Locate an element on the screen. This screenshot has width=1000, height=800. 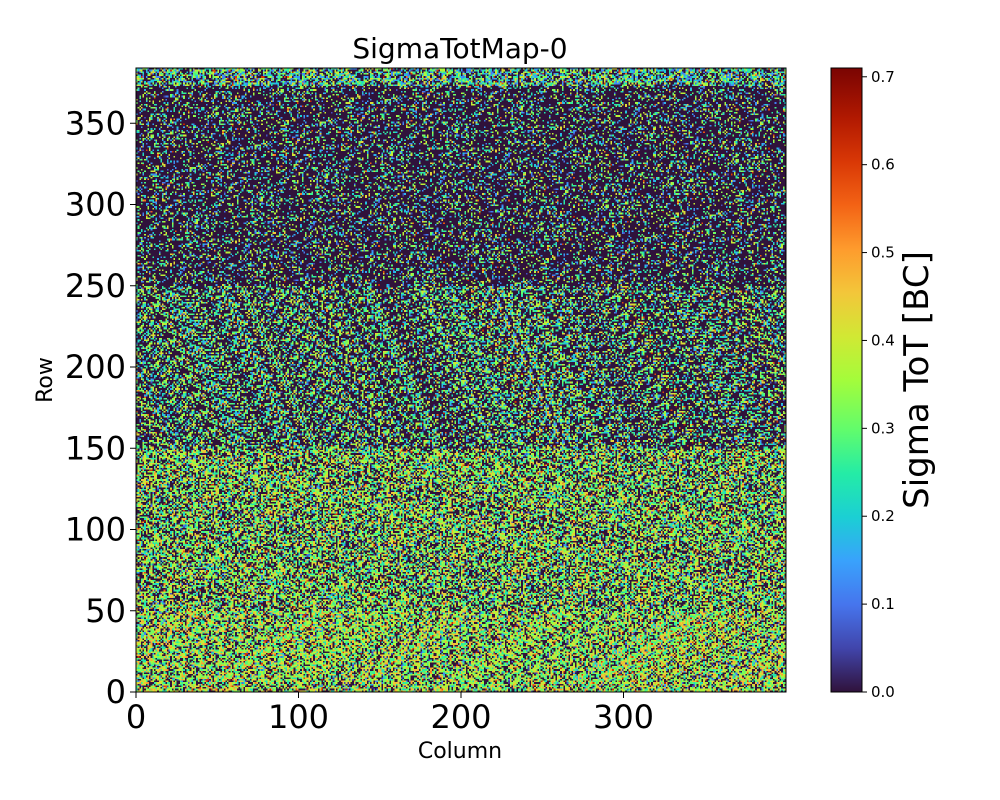
y-tick-label: 50 is located at coordinates (105, 611).